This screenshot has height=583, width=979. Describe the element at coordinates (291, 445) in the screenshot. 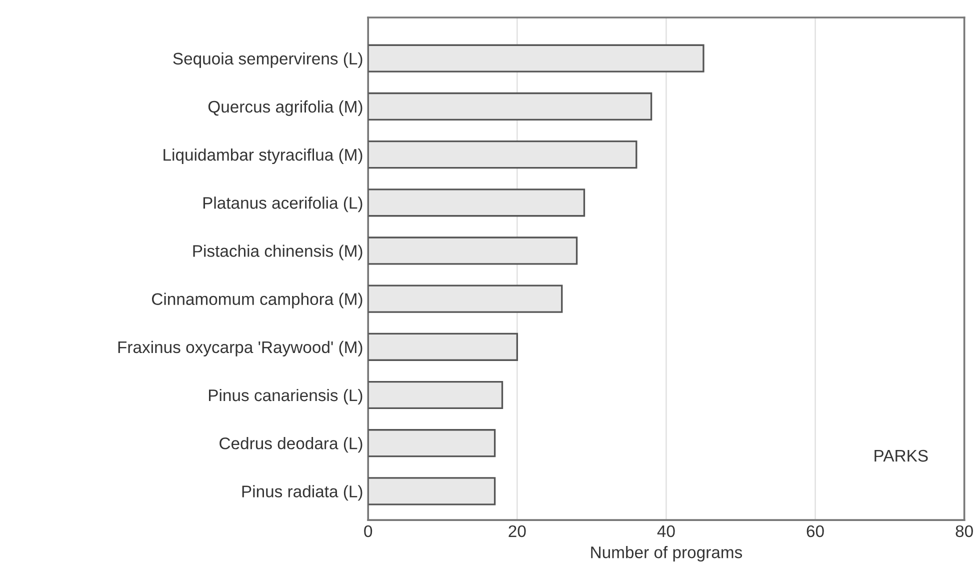

I see `y-tick-label: Cedrus deodara (L)` at that location.